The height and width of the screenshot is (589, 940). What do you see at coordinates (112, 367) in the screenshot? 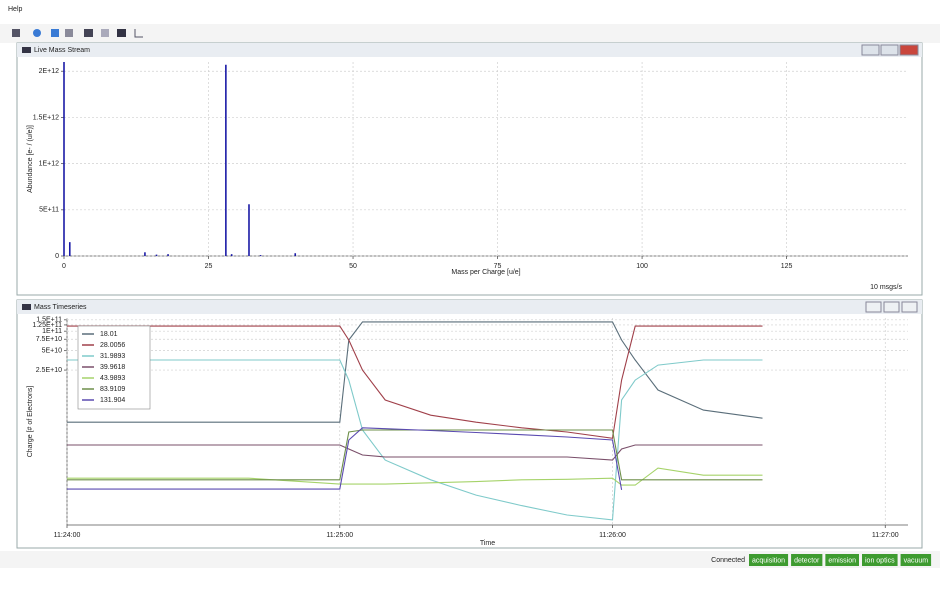
I see `legend-label: 39.9618` at bounding box center [112, 367].